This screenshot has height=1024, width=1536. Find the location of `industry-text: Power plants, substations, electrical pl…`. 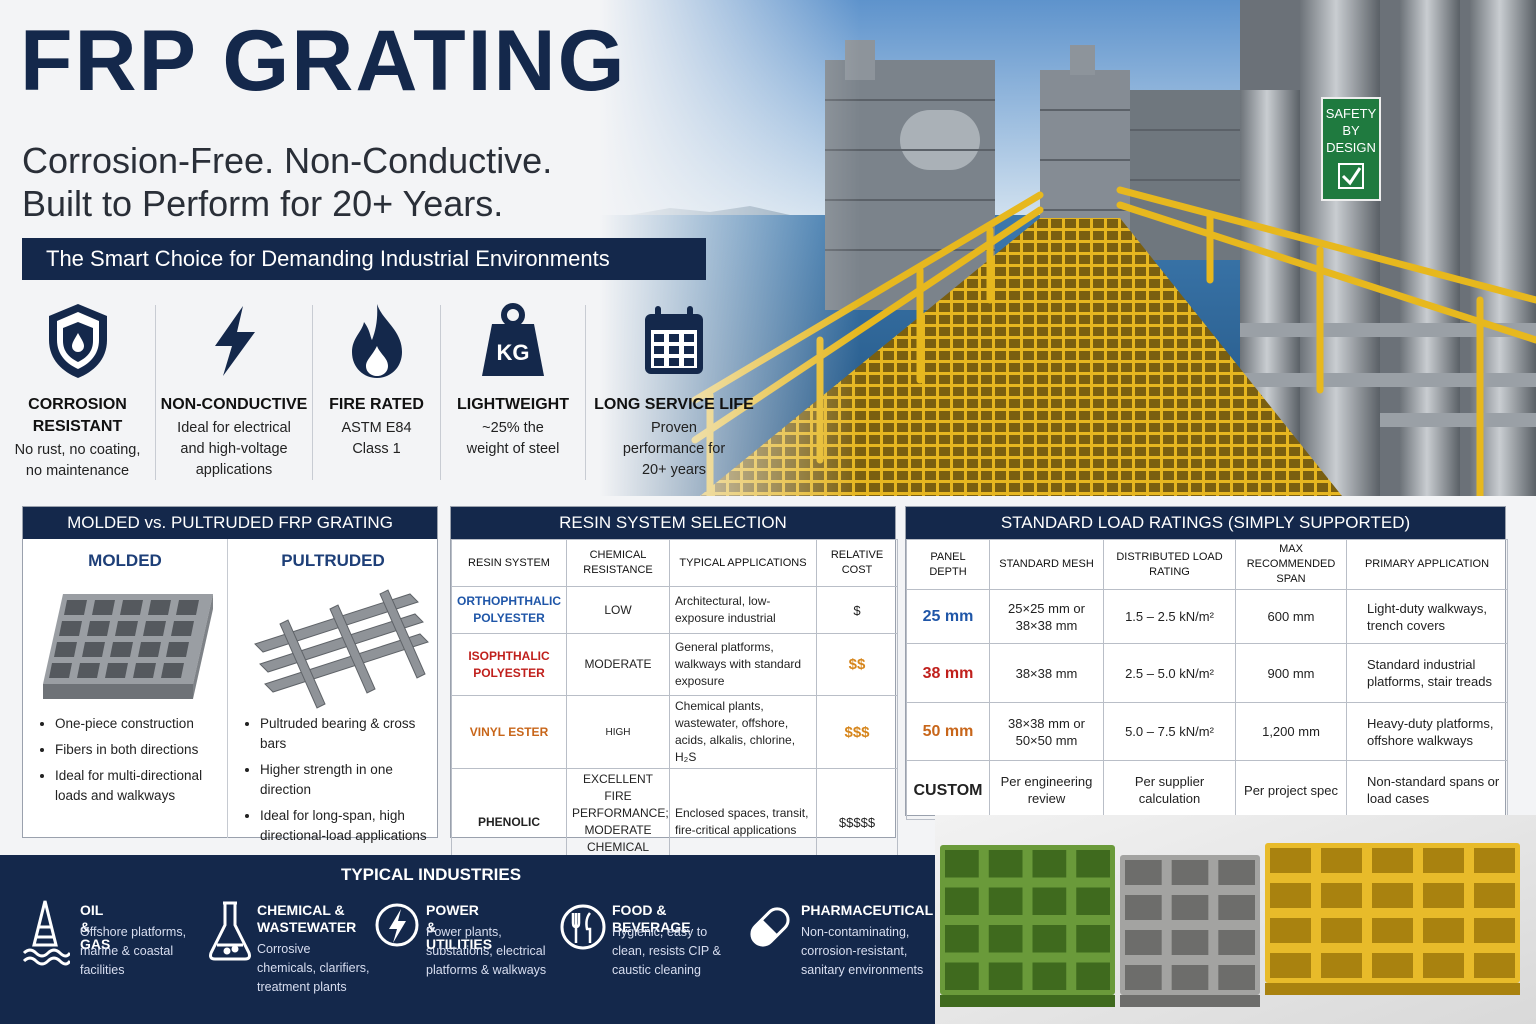

industry-text: Power plants, substations, electrical pl… is located at coordinates (486, 951).